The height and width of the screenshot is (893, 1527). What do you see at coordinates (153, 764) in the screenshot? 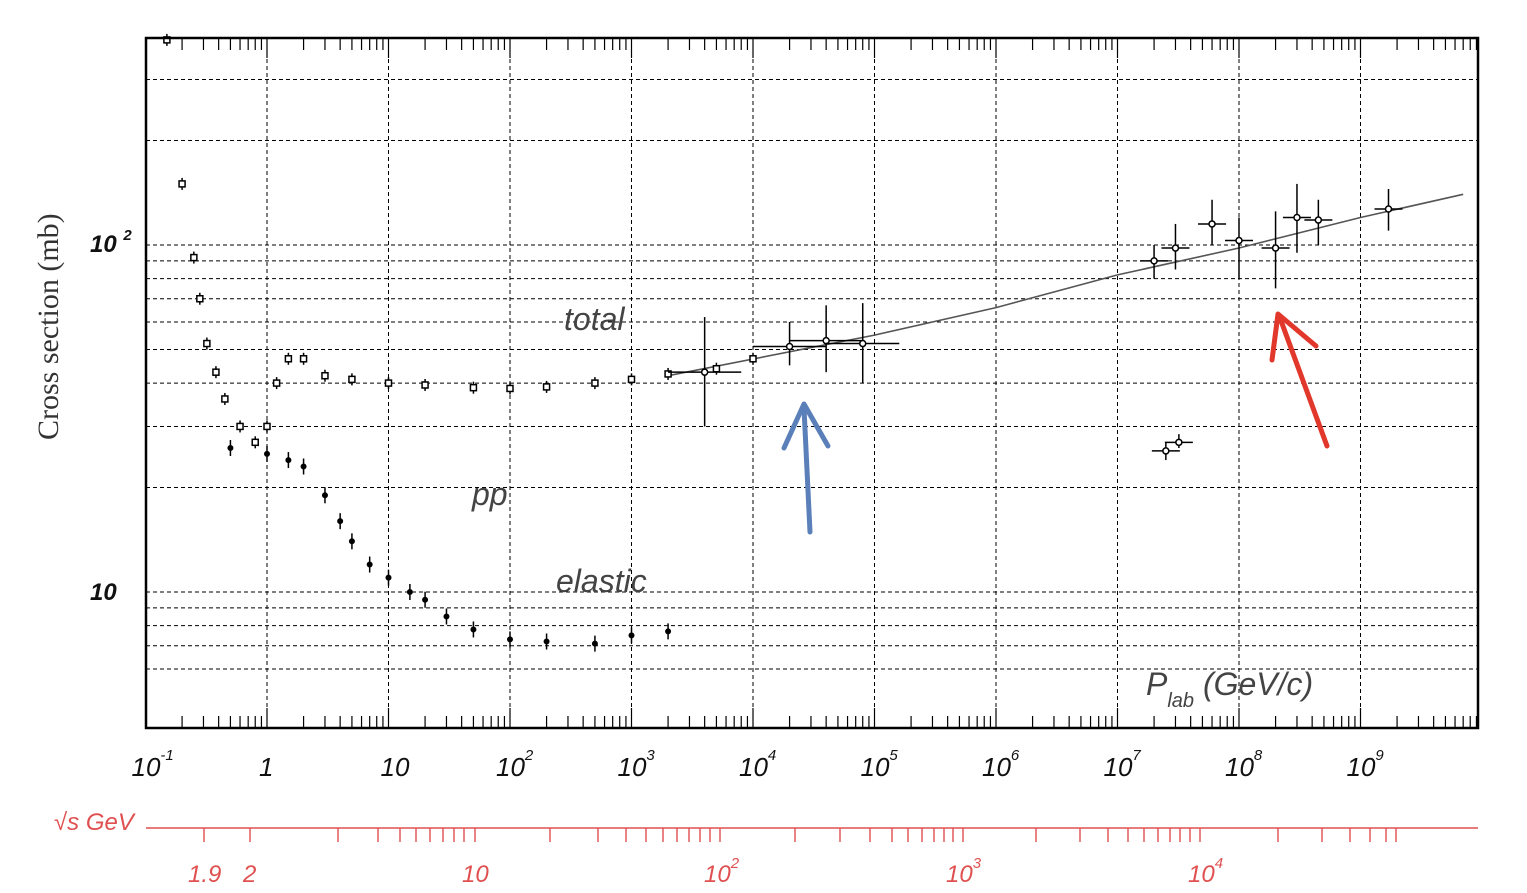
I see `x-tick-label: 10⁻¹` at bounding box center [153, 764].